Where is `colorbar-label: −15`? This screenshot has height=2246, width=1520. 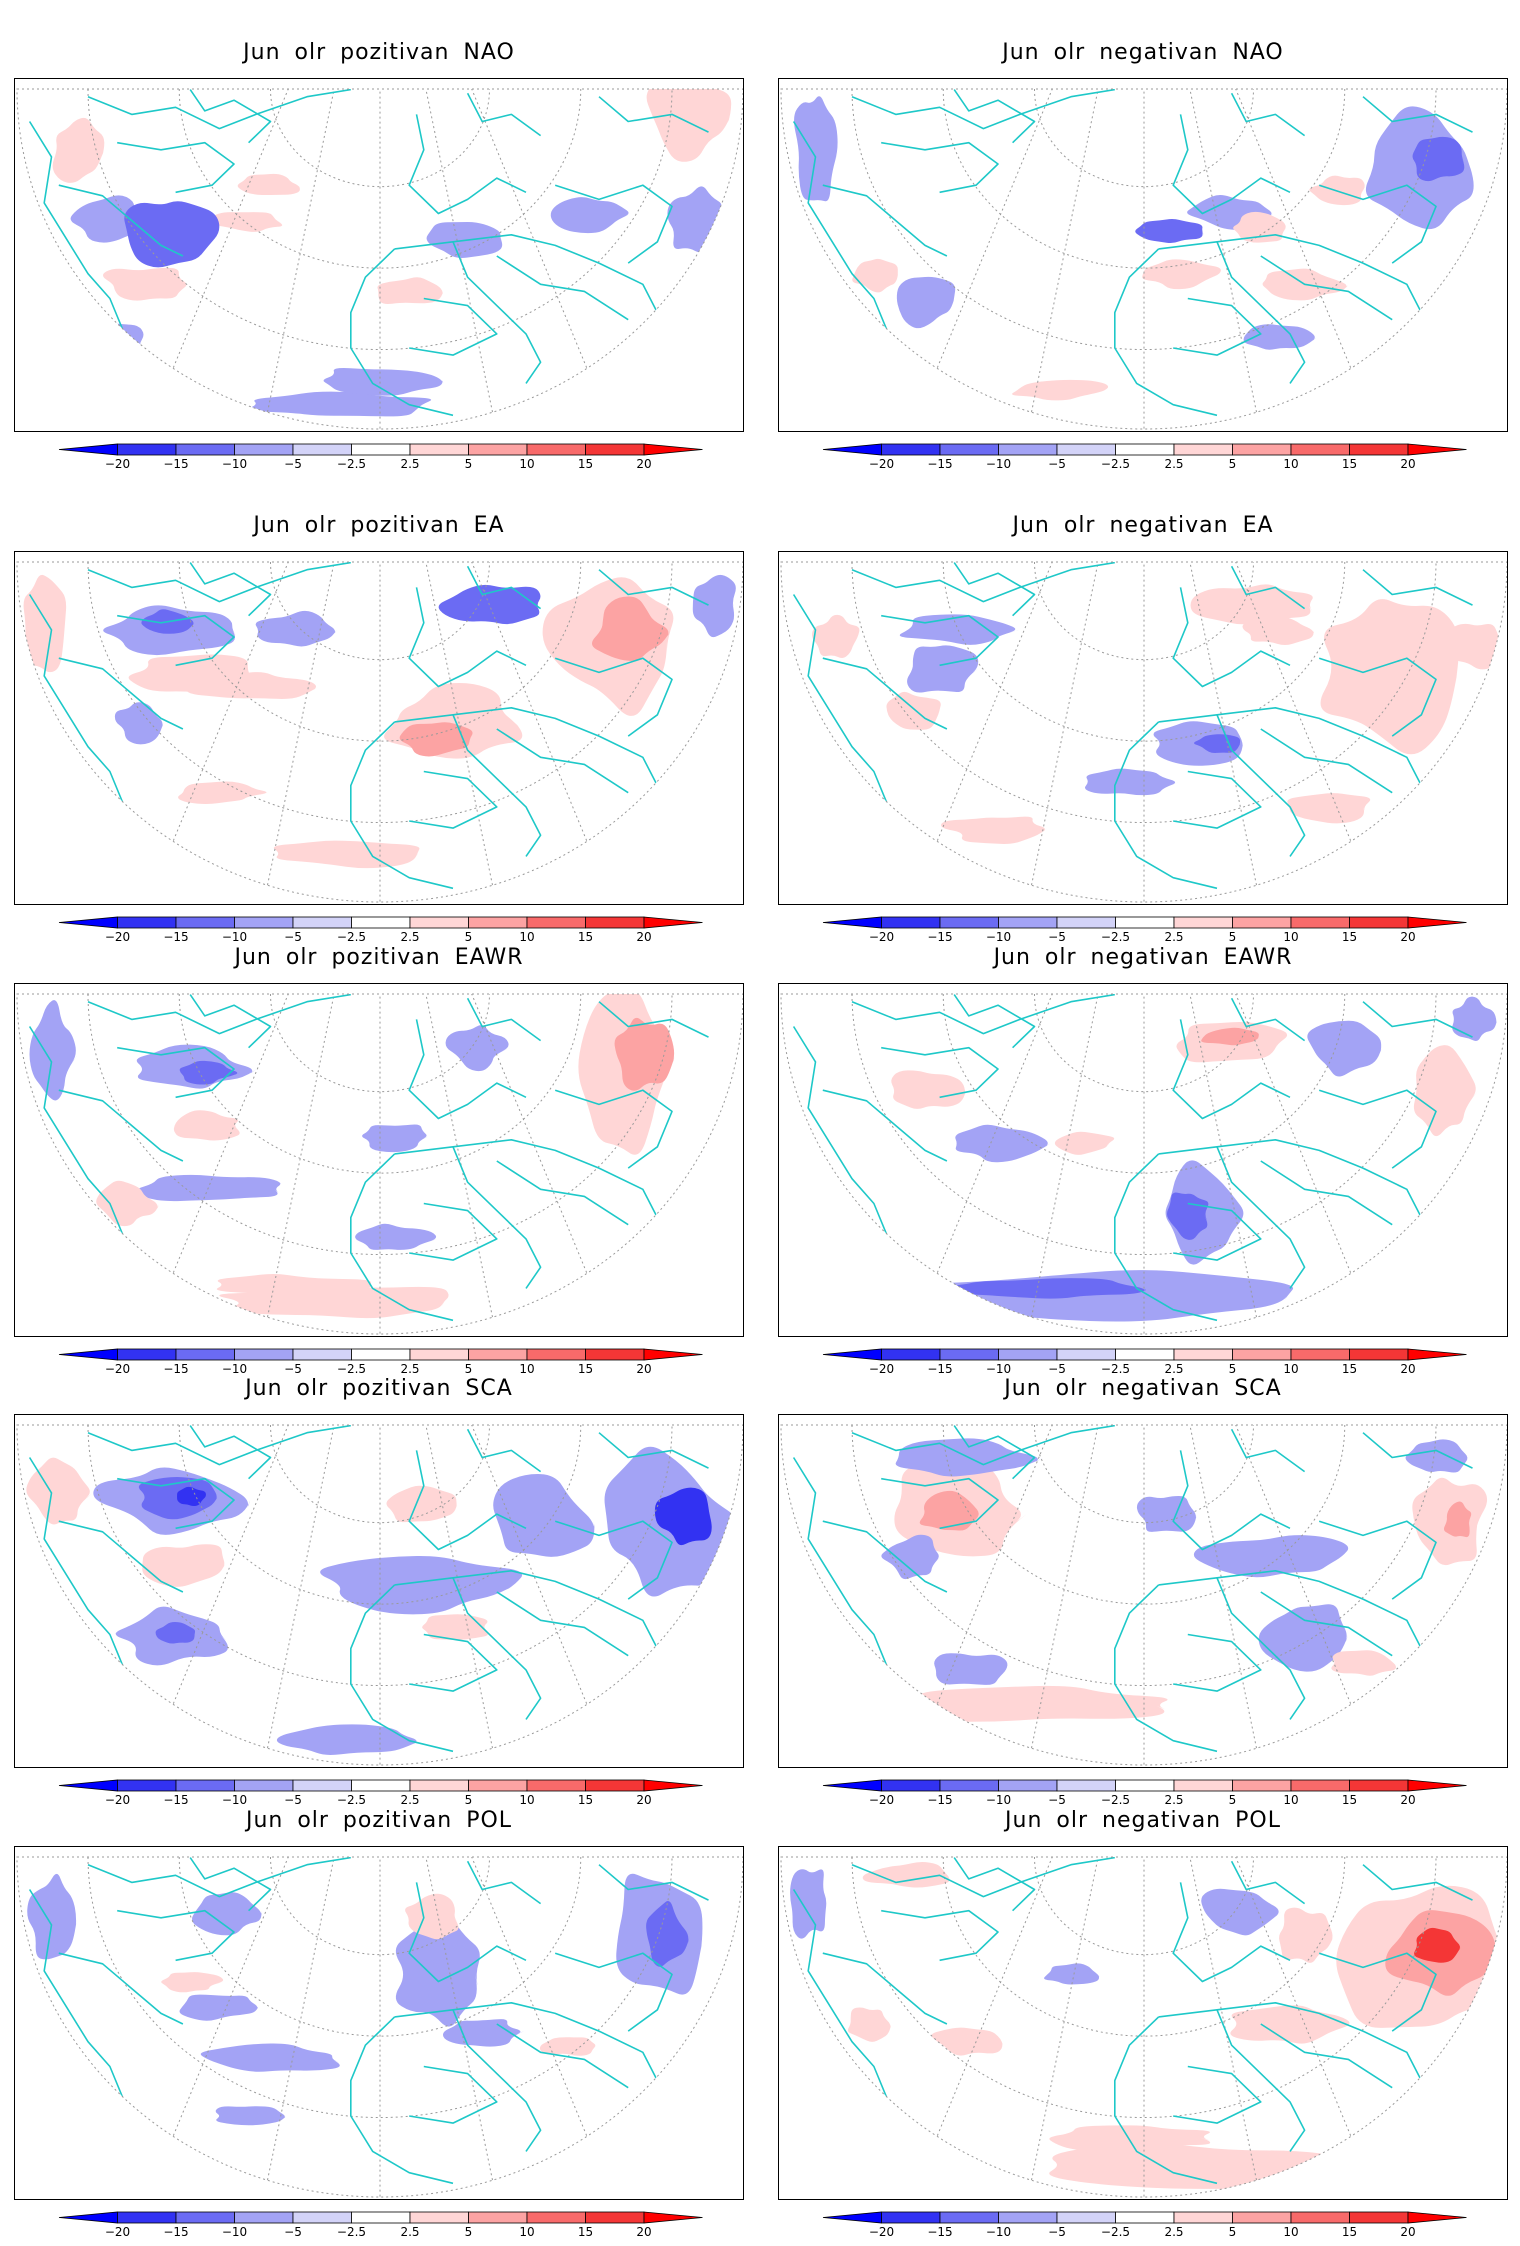
colorbar-label: −15 is located at coordinates (939, 1369).